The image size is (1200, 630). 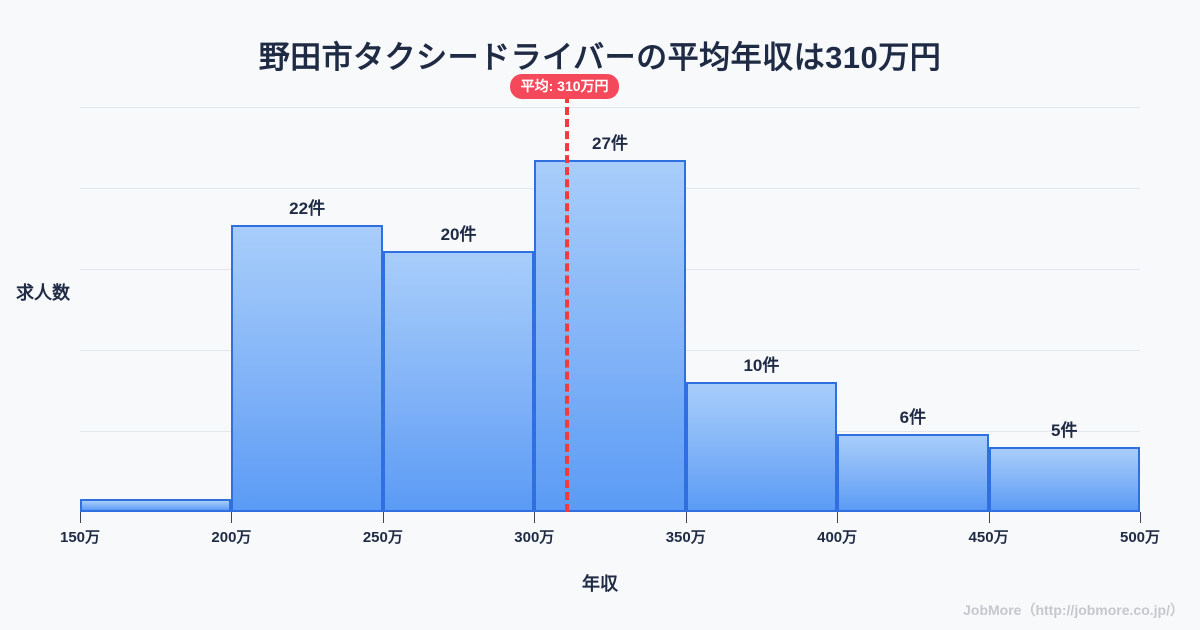 What do you see at coordinates (988, 537) in the screenshot?
I see `x-axis-tick-label: 450万` at bounding box center [988, 537].